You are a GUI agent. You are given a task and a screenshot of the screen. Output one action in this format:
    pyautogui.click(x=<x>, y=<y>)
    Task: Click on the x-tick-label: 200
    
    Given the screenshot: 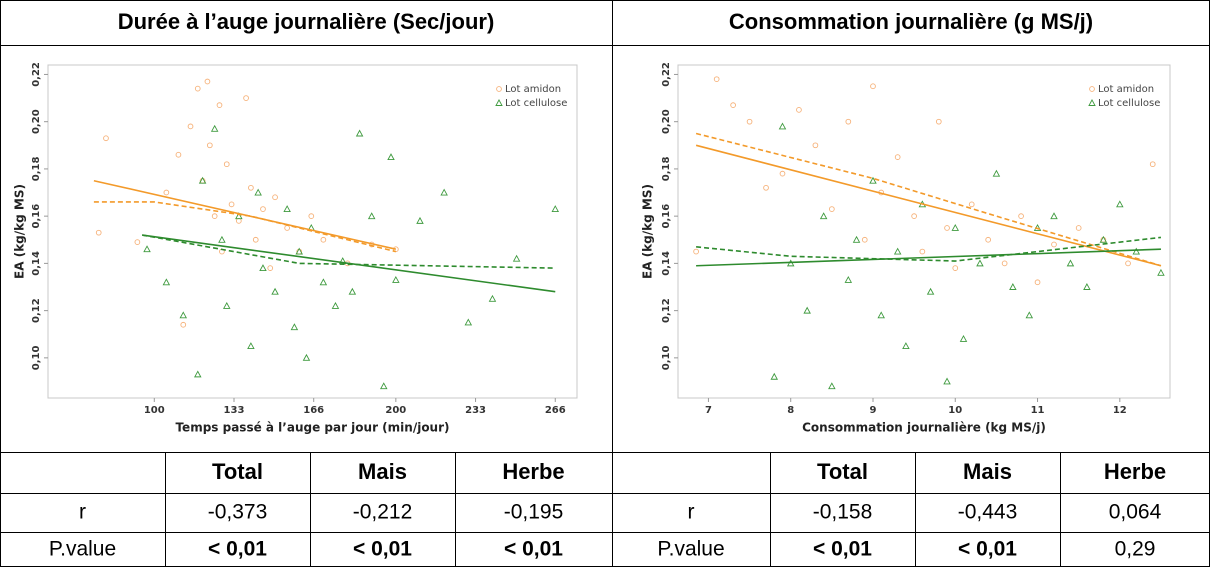 What is the action you would take?
    pyautogui.click(x=395, y=410)
    